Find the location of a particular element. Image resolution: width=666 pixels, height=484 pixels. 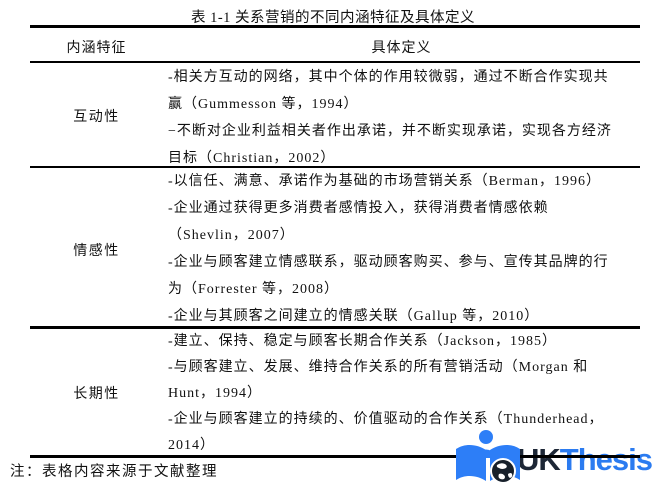

table-title: 表 1-1 关系营销的不同内涵特征及具体定义 is located at coordinates (333, 18).